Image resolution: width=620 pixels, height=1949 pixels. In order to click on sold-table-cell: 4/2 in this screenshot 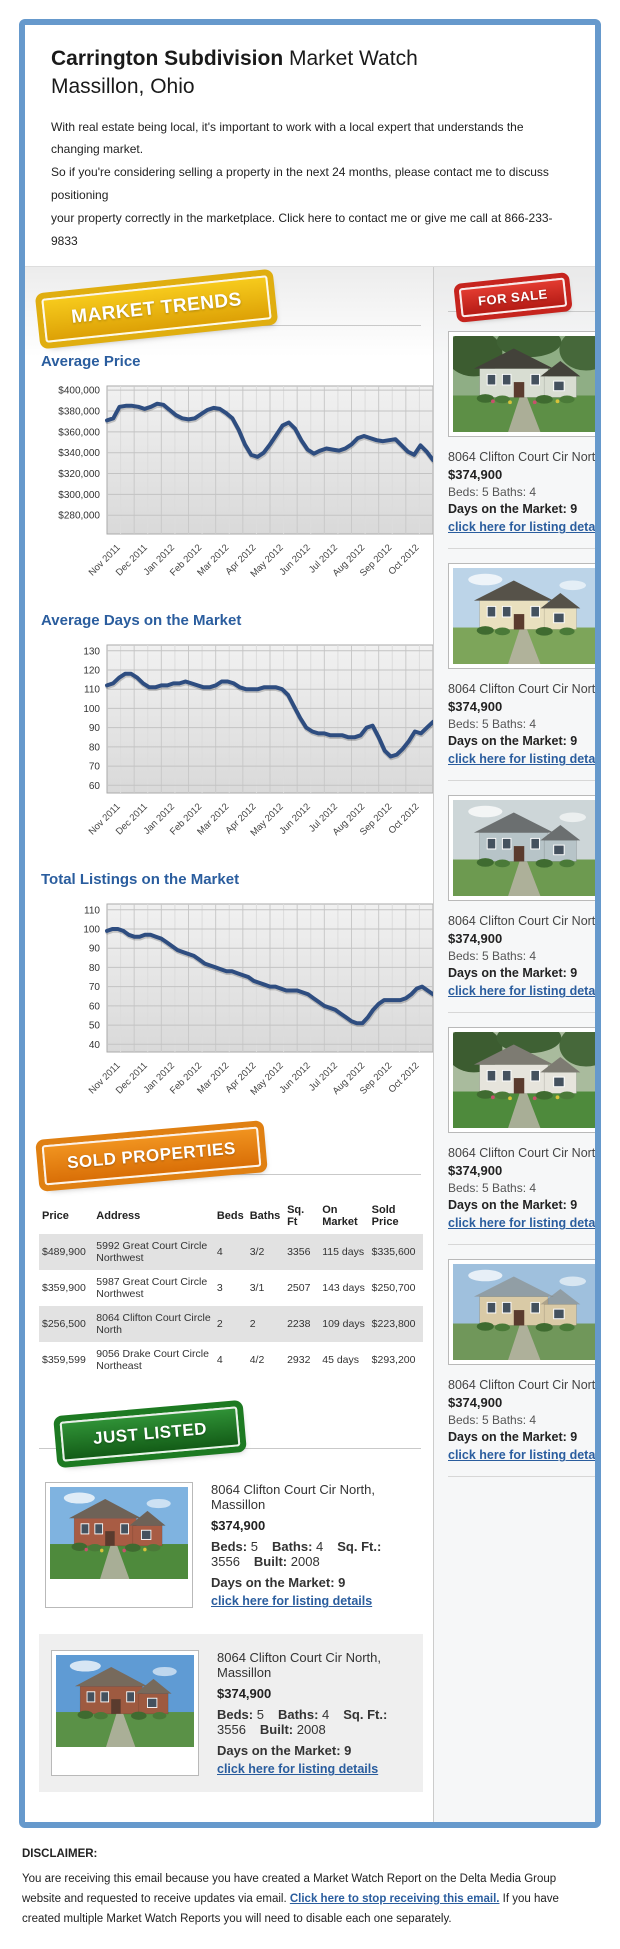, I will do `click(257, 1360)`.